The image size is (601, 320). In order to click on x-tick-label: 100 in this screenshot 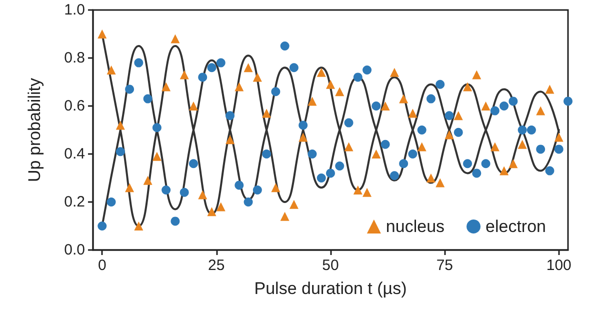, I will do `click(559, 265)`.